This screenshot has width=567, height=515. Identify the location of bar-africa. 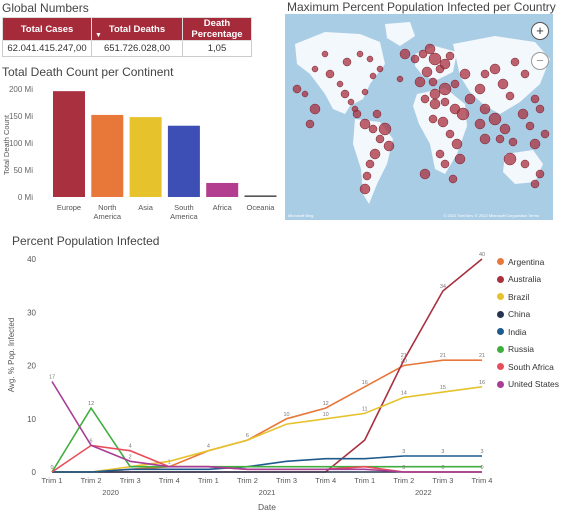
(222, 189).